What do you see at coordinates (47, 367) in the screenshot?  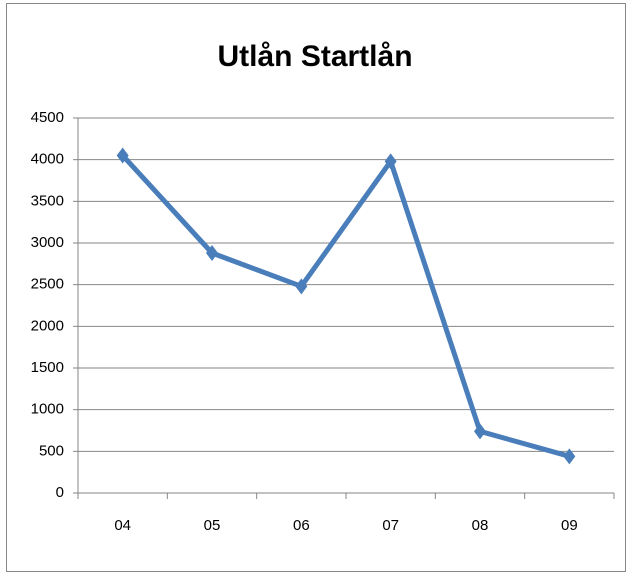 I see `y-tick-label: 1500` at bounding box center [47, 367].